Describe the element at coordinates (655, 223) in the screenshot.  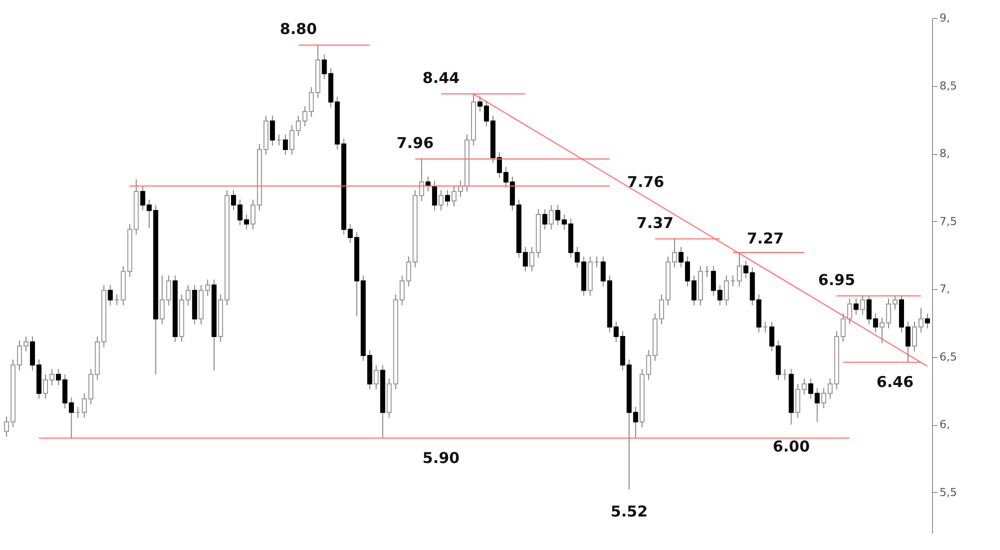
I see `series-label: 7.37` at that location.